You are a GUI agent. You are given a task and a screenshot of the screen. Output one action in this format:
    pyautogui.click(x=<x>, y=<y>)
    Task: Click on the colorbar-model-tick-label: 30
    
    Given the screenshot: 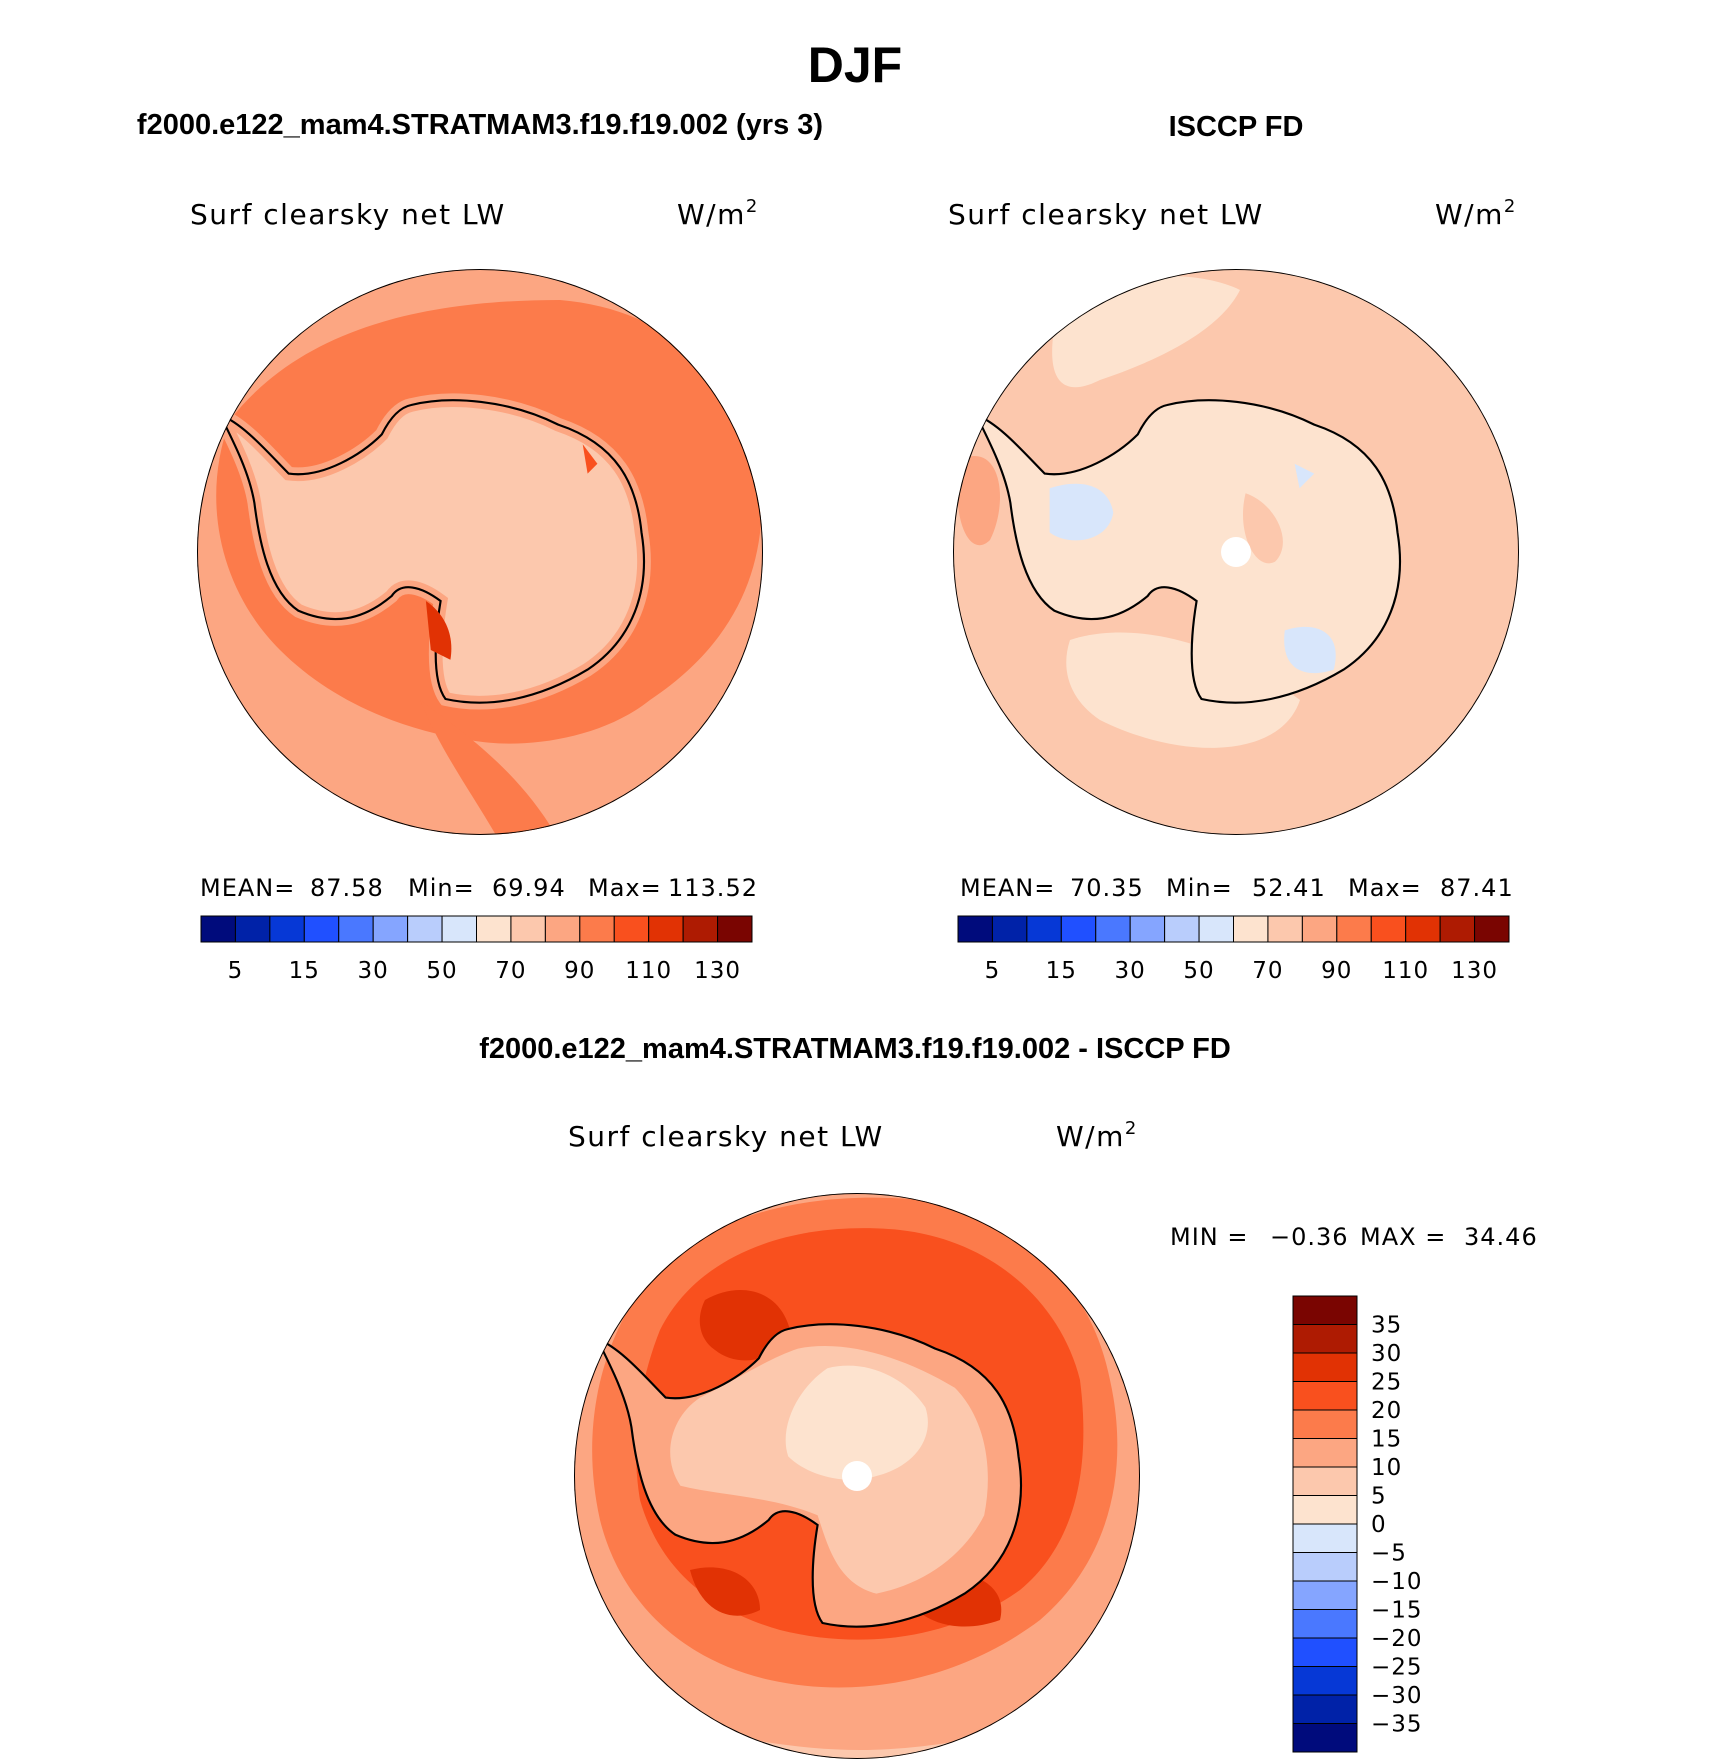 What is the action you would take?
    pyautogui.click(x=373, y=971)
    